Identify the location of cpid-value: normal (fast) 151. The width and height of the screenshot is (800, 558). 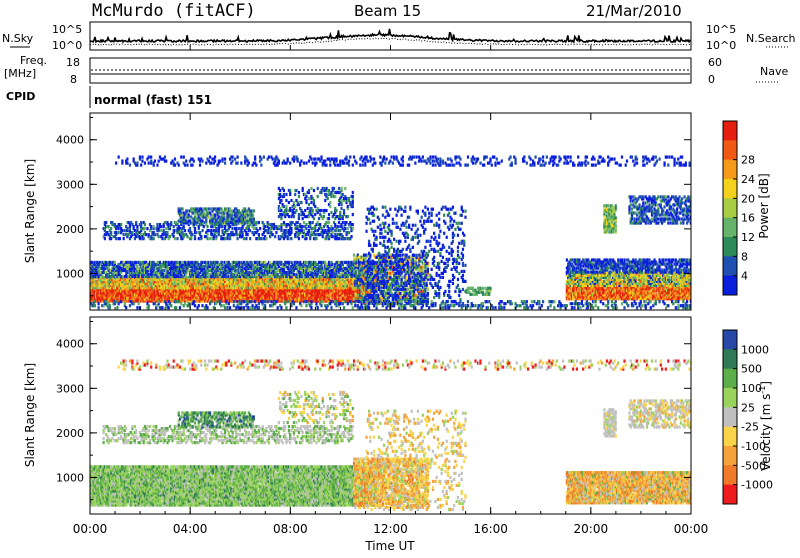
(153, 100).